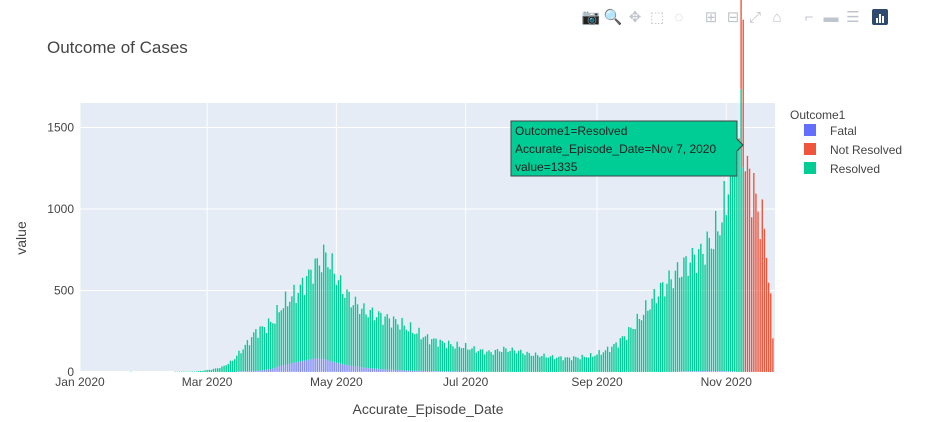 The height and width of the screenshot is (422, 929). Describe the element at coordinates (754, 17) in the screenshot. I see `autoscale-icon: ⤢` at that location.